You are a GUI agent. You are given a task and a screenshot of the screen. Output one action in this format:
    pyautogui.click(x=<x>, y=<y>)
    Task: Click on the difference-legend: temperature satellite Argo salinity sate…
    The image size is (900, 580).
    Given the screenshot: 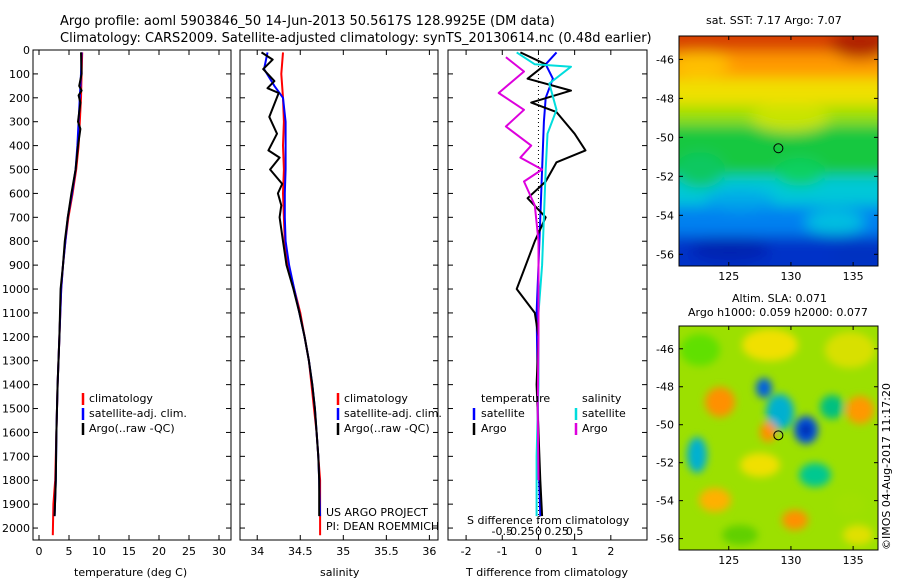 What is the action you would take?
    pyautogui.click(x=549, y=413)
    